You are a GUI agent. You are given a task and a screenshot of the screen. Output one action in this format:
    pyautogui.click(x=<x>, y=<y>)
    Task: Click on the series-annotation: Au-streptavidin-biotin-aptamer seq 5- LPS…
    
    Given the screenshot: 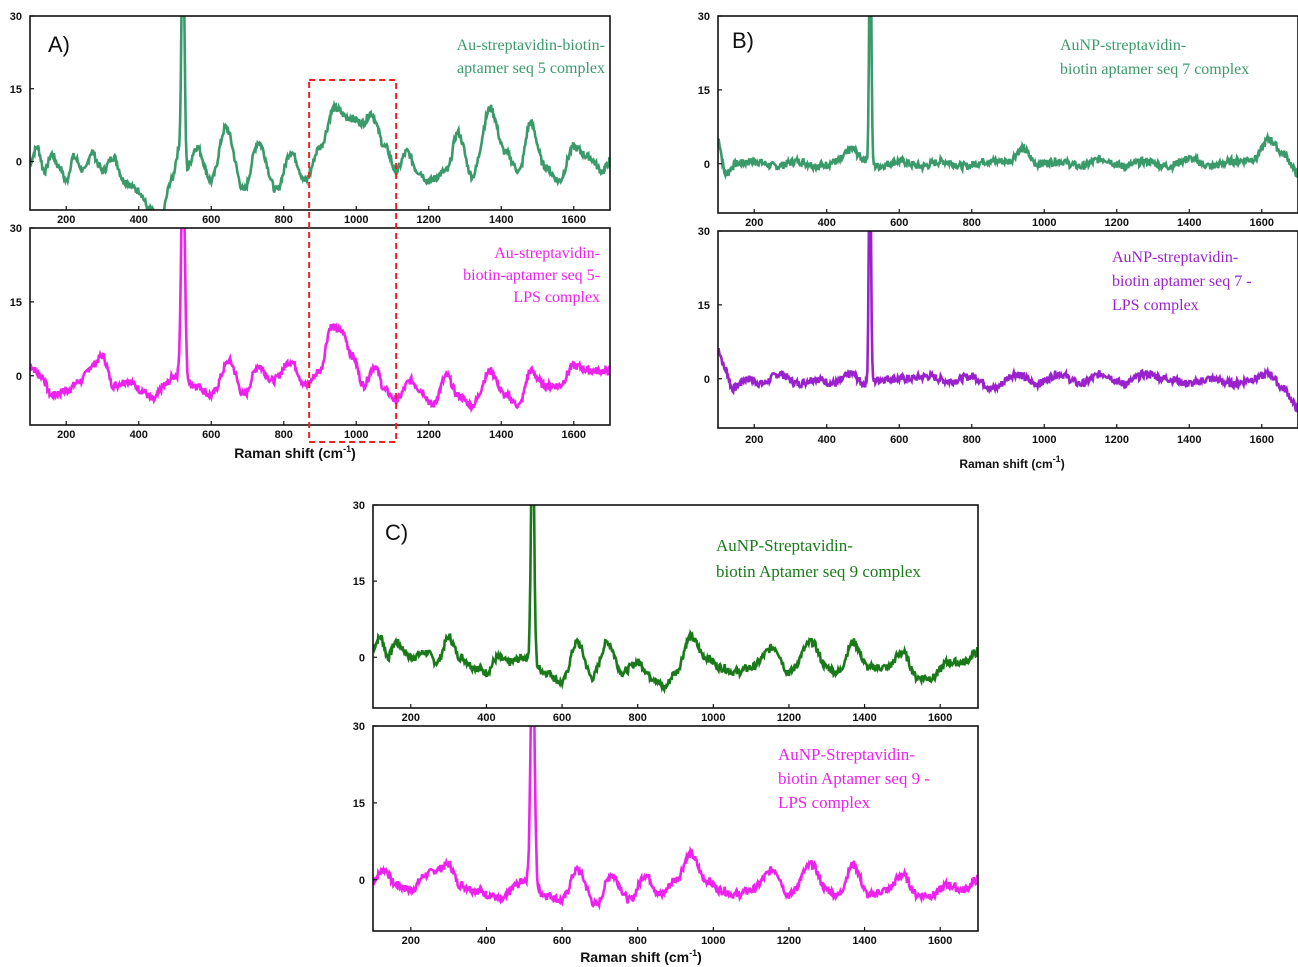 What is the action you would take?
    pyautogui.click(x=531, y=275)
    